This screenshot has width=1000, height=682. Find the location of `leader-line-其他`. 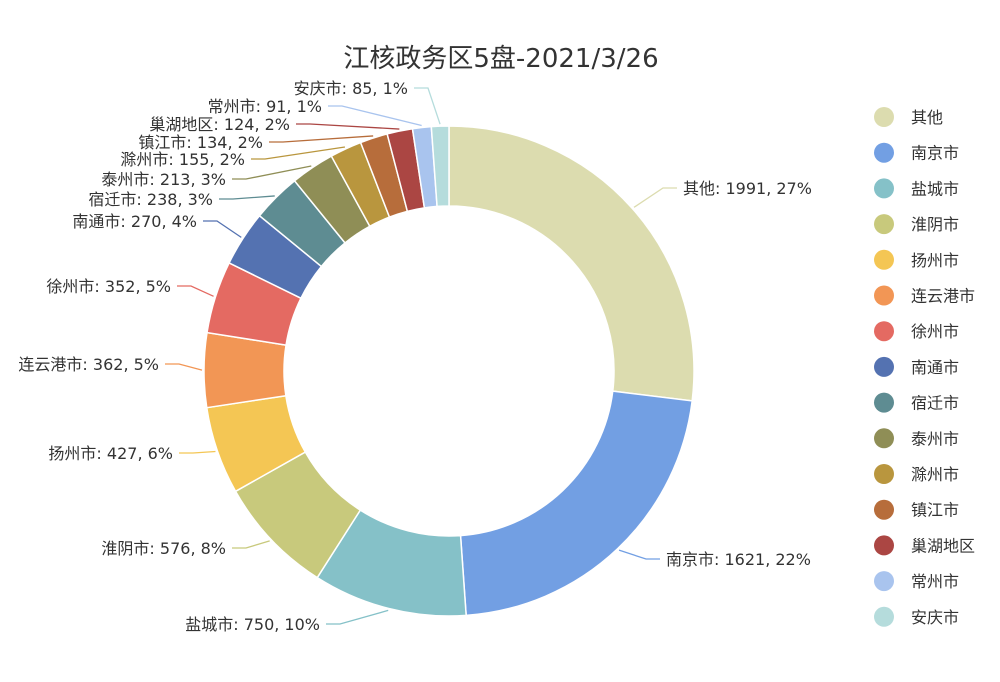

leader-line-其他 is located at coordinates (655, 197).